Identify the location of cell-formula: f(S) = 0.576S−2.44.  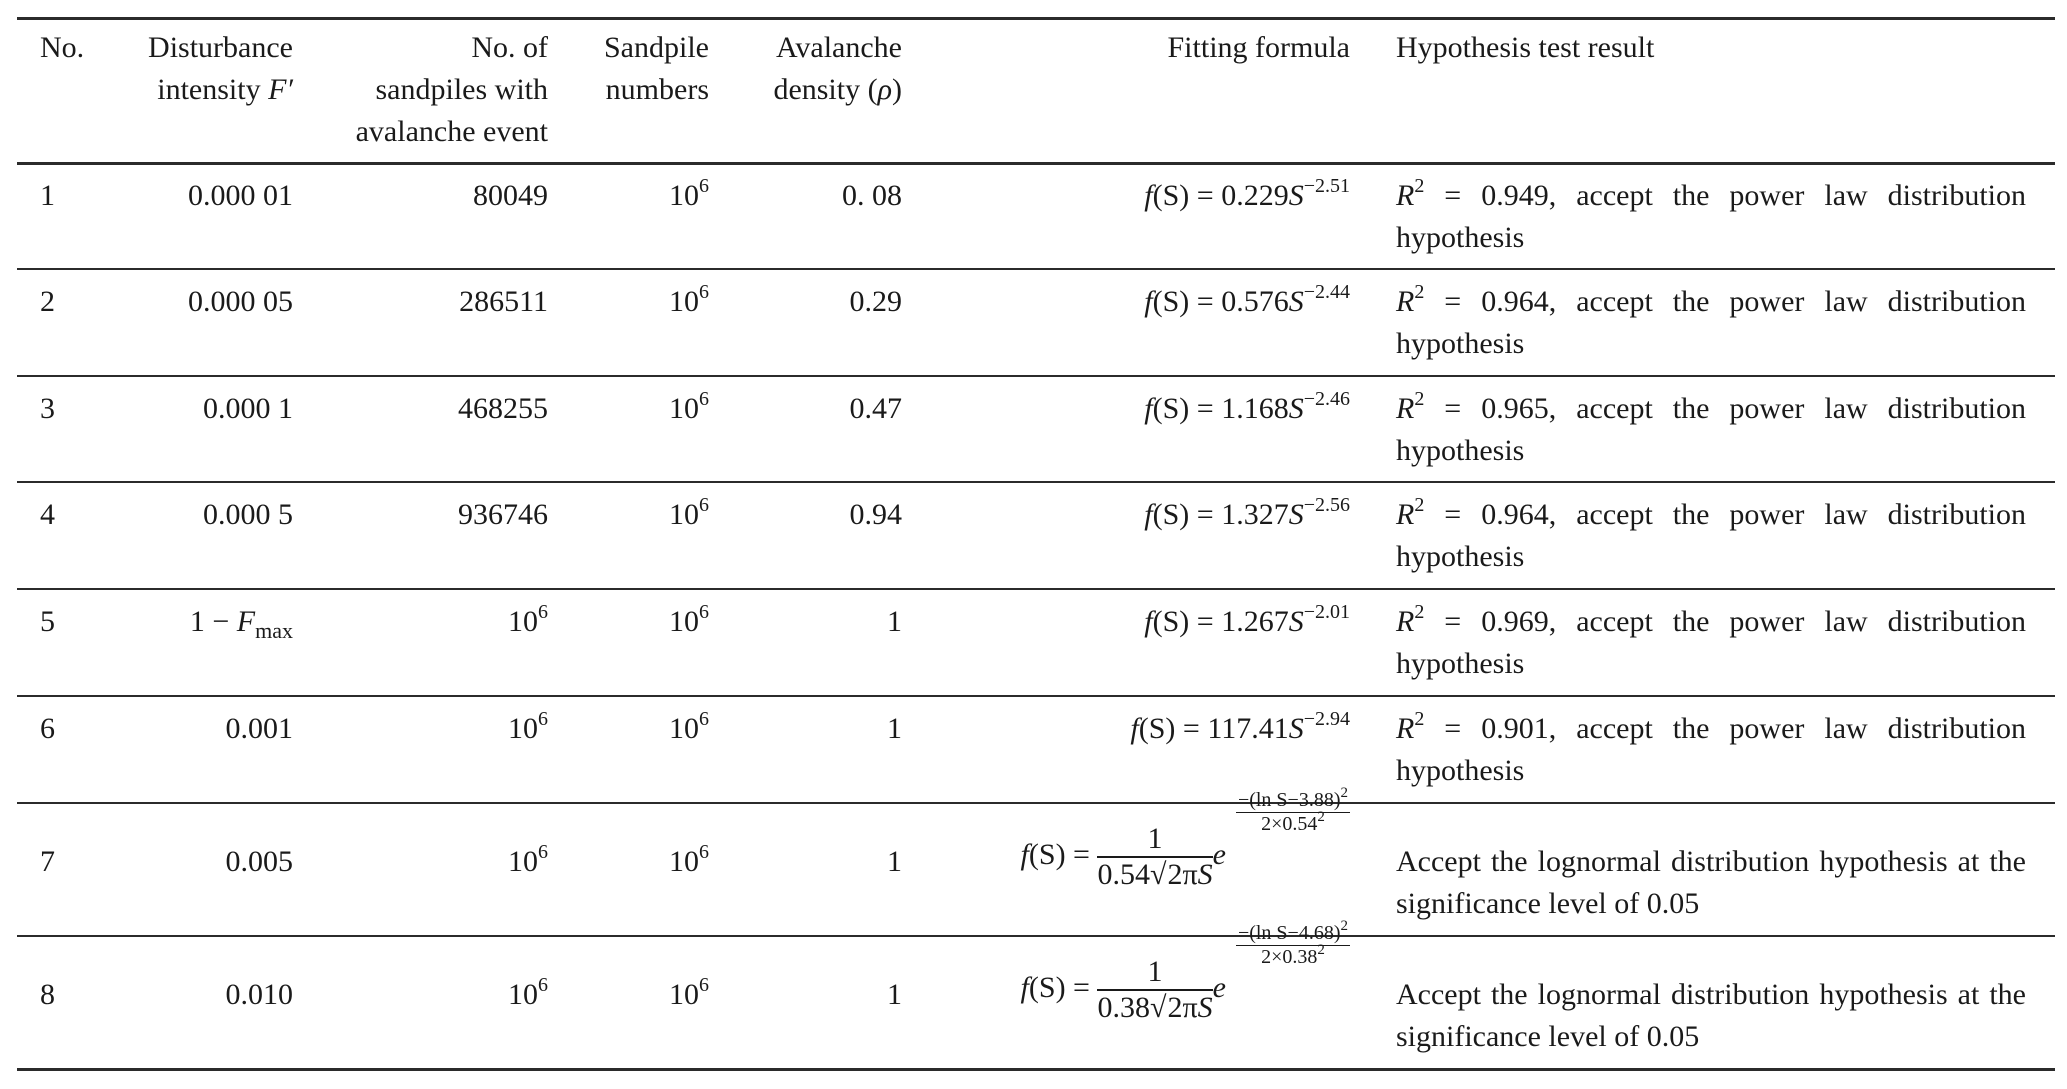
(1247, 299).